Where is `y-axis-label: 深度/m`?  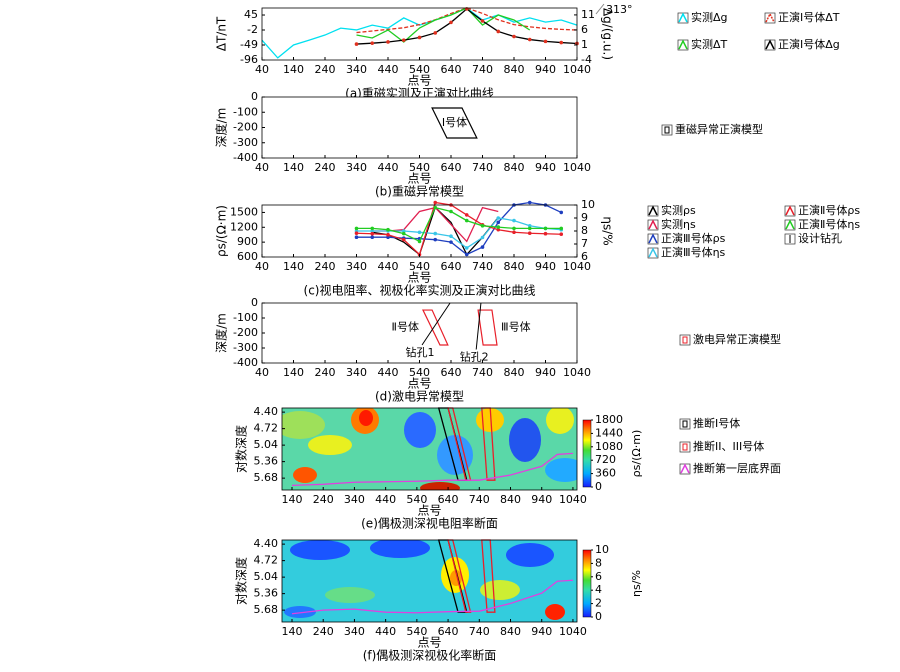 y-axis-label: 深度/m is located at coordinates (221, 333).